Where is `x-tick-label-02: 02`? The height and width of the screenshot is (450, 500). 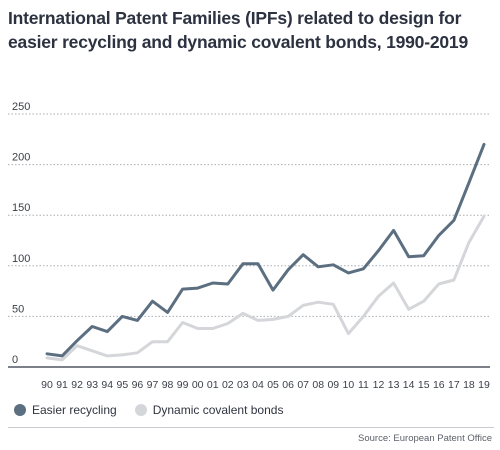 x-tick-label-02: 02 is located at coordinates (228, 385).